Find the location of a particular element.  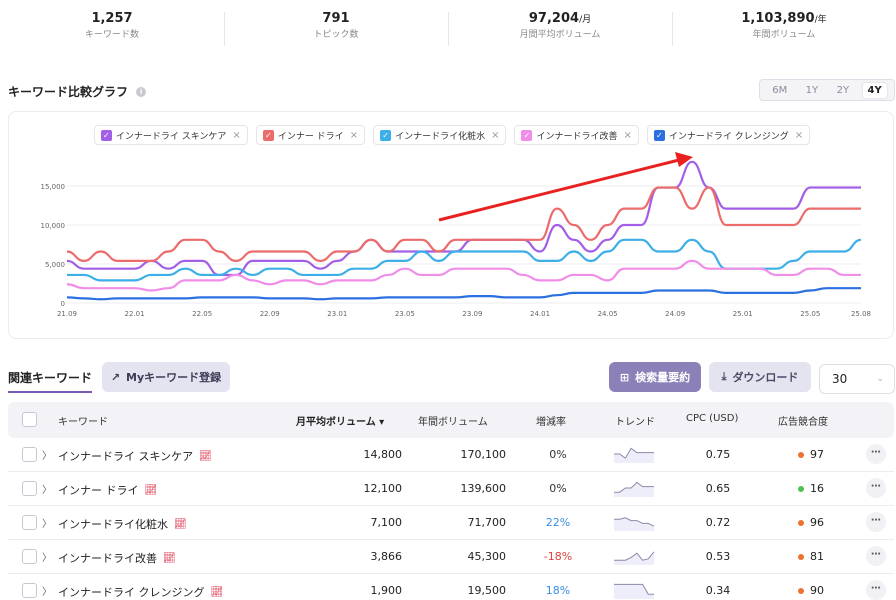

yearly-volume: 19,500 is located at coordinates (487, 590).